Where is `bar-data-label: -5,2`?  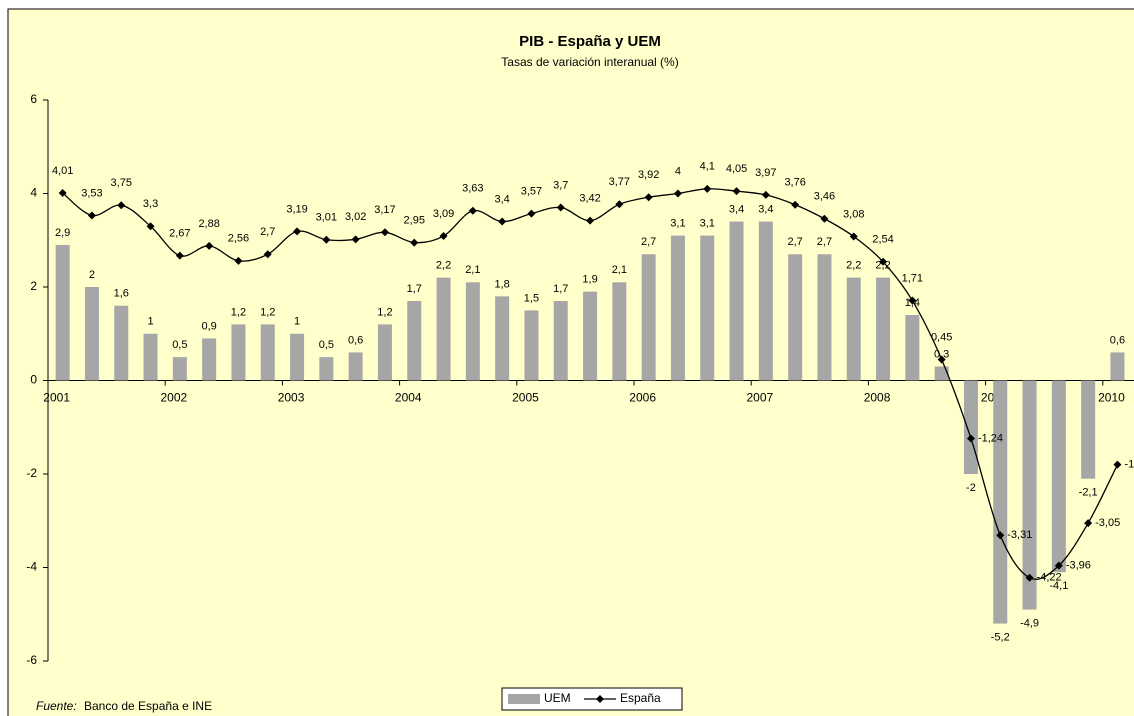 bar-data-label: -5,2 is located at coordinates (1000, 638).